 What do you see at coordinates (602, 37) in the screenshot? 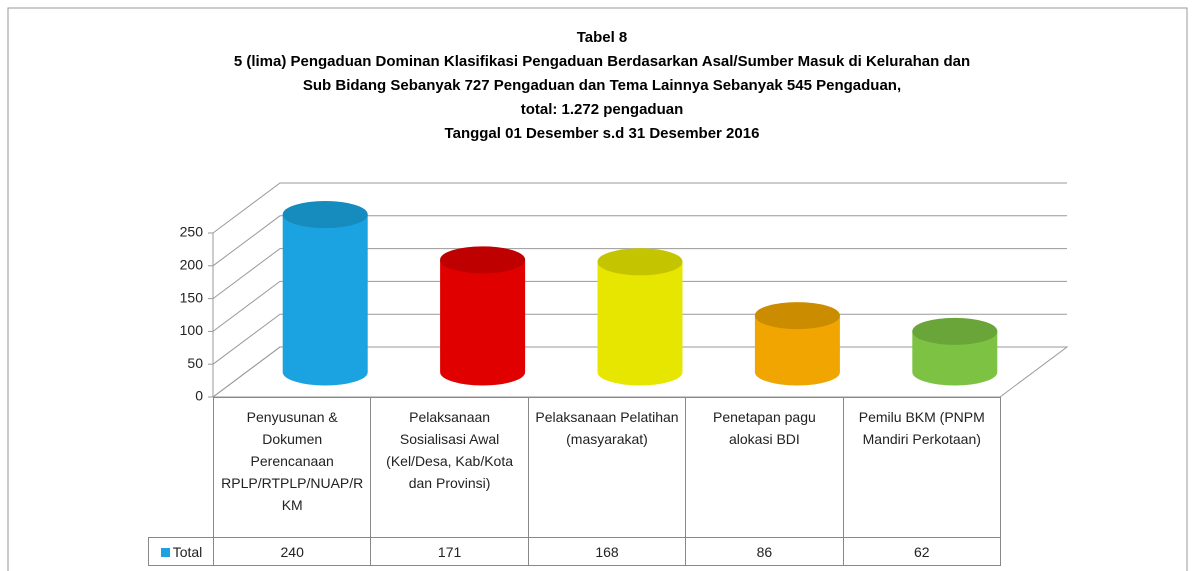
I see `chart-title: Tabel 8` at bounding box center [602, 37].